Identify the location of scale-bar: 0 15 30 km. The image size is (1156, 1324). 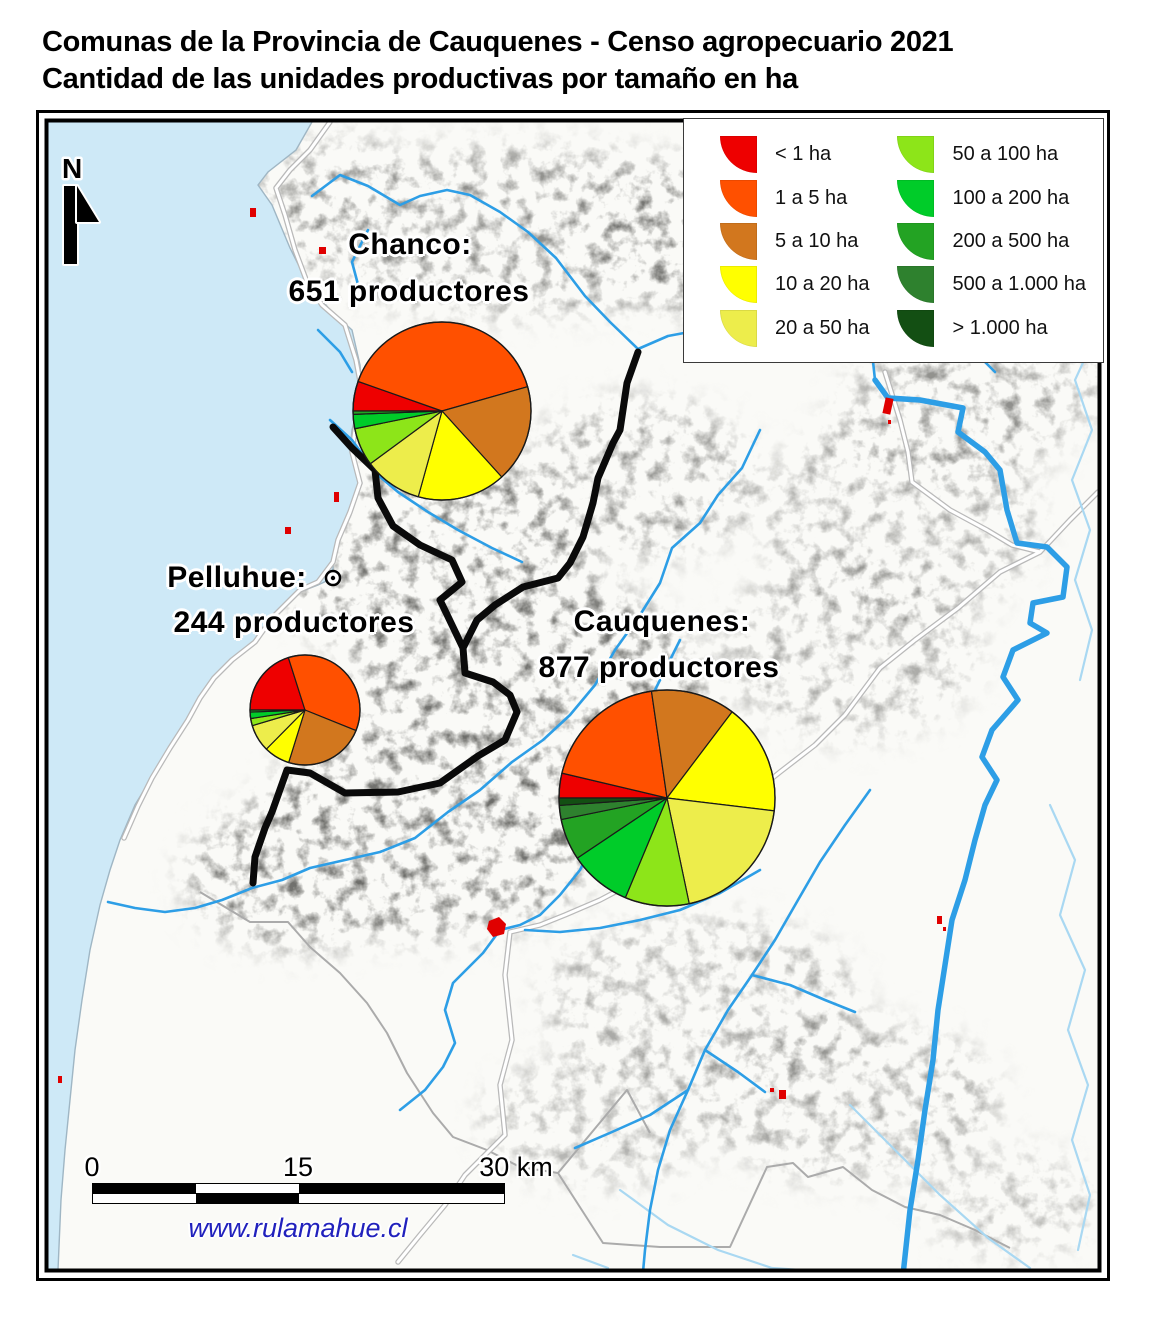
(318, 1178).